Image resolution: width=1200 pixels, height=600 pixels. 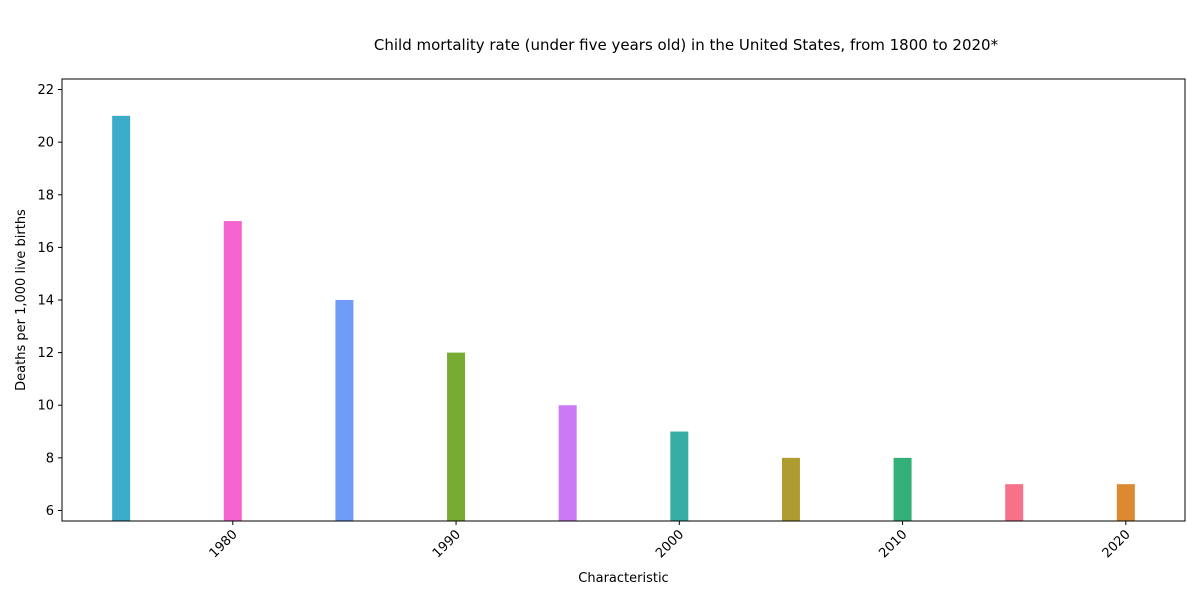 What do you see at coordinates (45, 301) in the screenshot?
I see `y-tick-label: 14` at bounding box center [45, 301].